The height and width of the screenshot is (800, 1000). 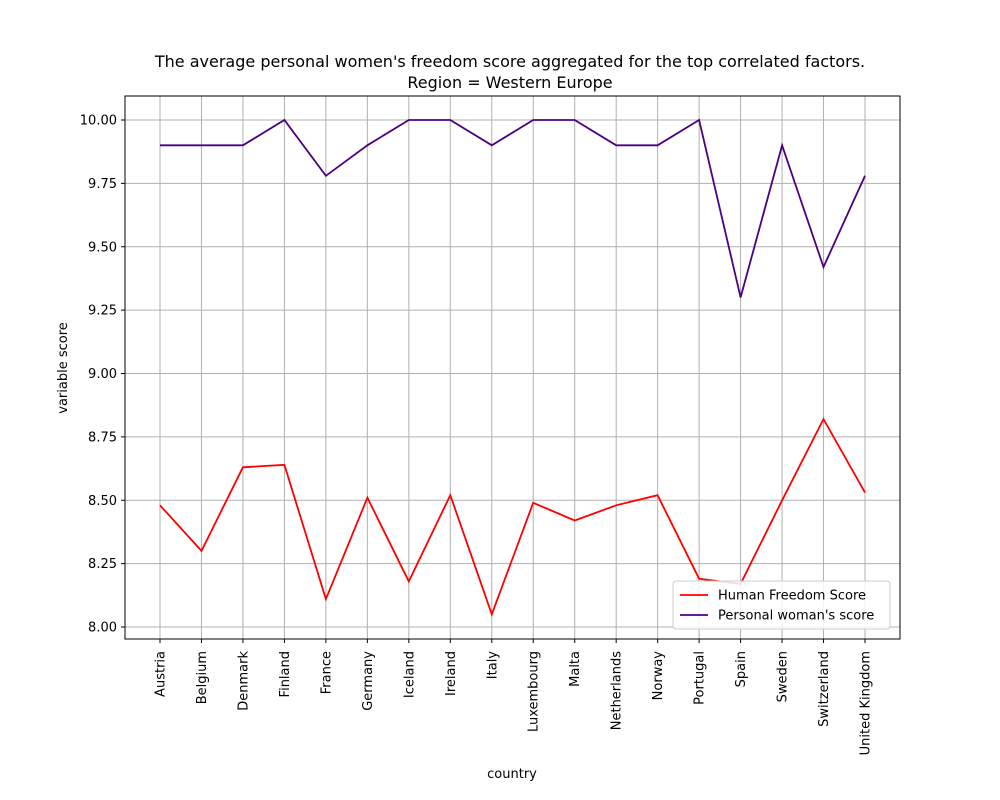 I want to click on y-axis: 8.00 8.25 8.50 8.75 9.00 9.25 9.50 9.75 10.00, so click(x=102, y=375).